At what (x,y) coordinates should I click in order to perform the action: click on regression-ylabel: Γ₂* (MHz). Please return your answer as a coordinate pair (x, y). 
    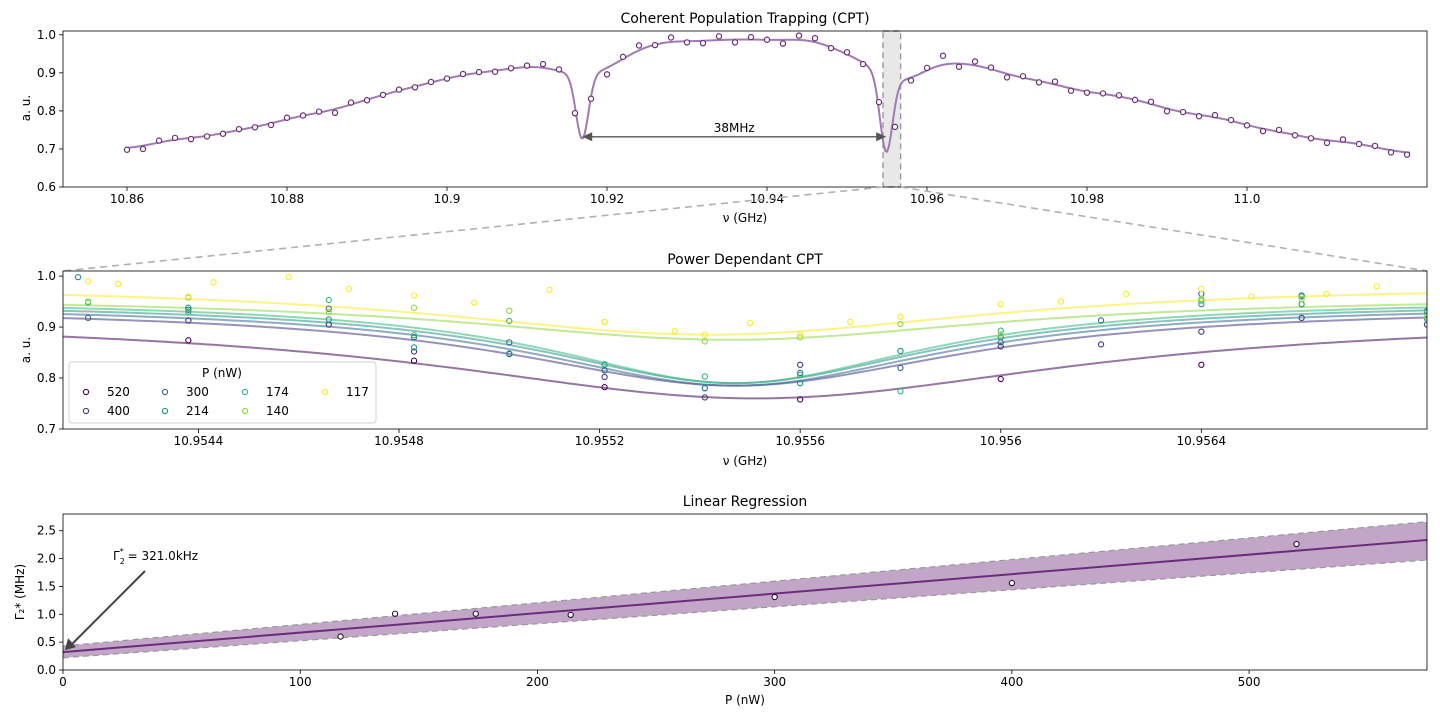
    Looking at the image, I should click on (20, 592).